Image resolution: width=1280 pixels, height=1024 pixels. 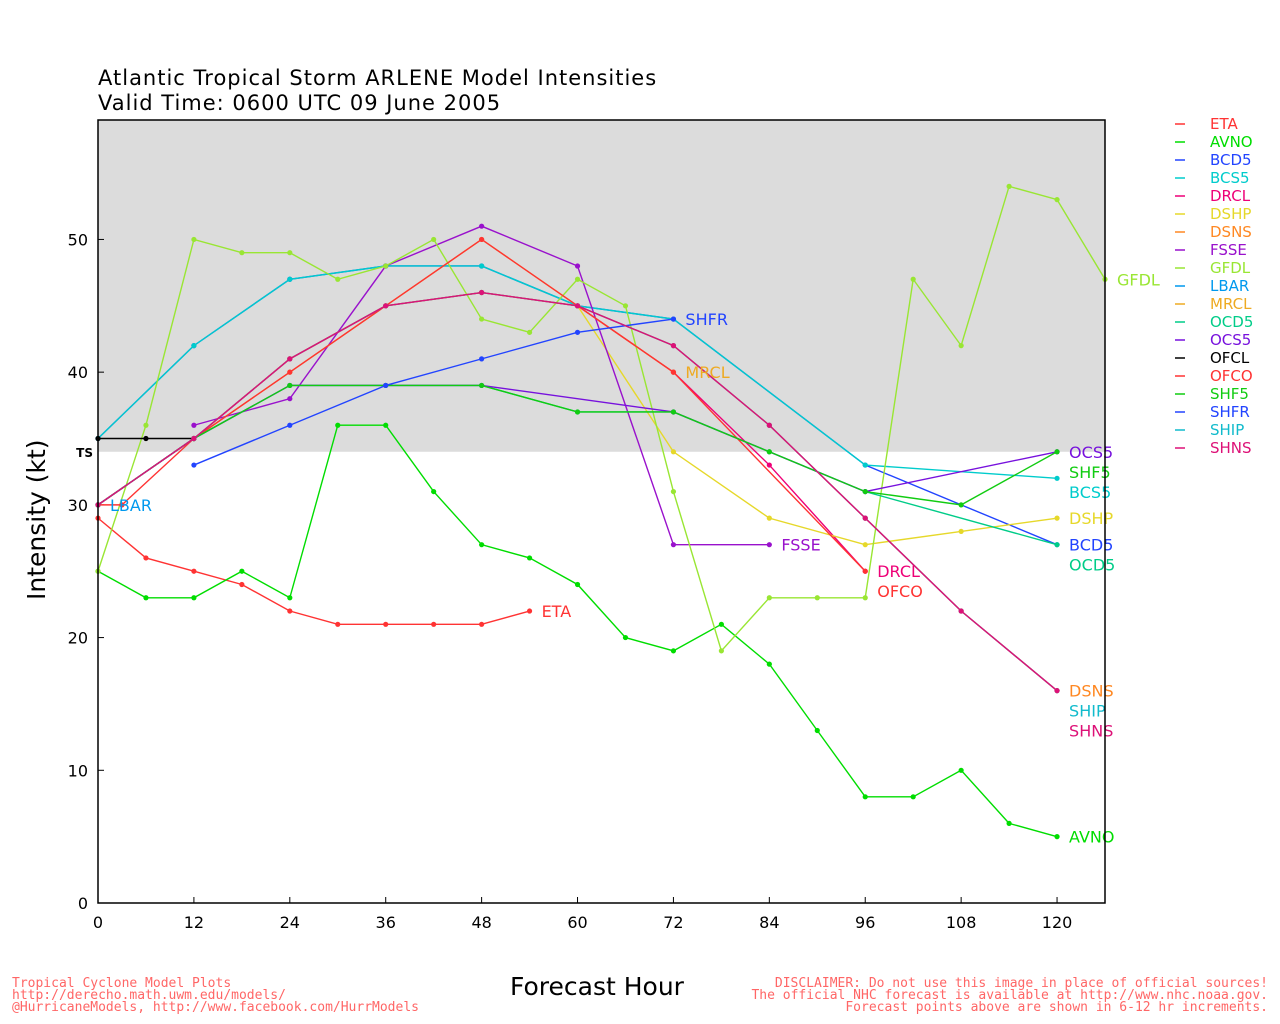 I want to click on legend-entry: DRCL, so click(x=1230, y=196).